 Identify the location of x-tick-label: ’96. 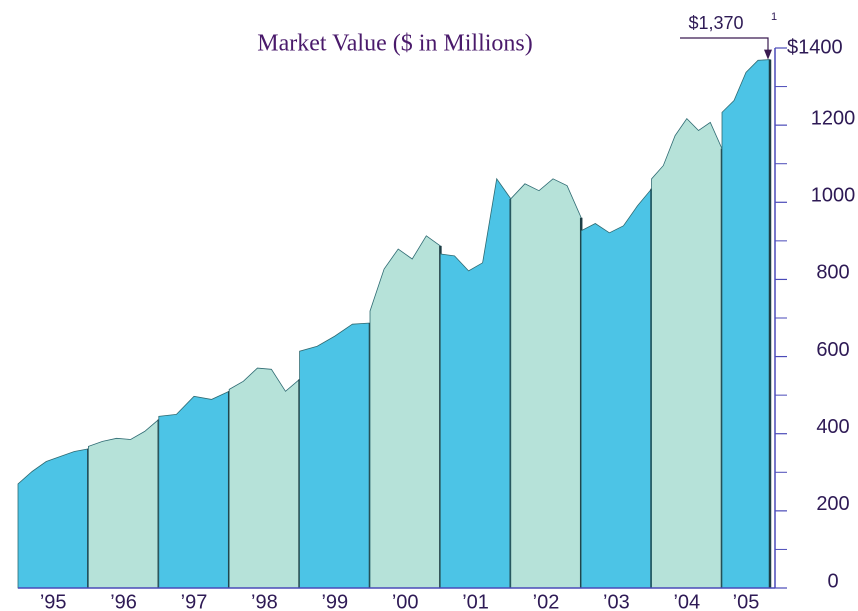
(123, 601).